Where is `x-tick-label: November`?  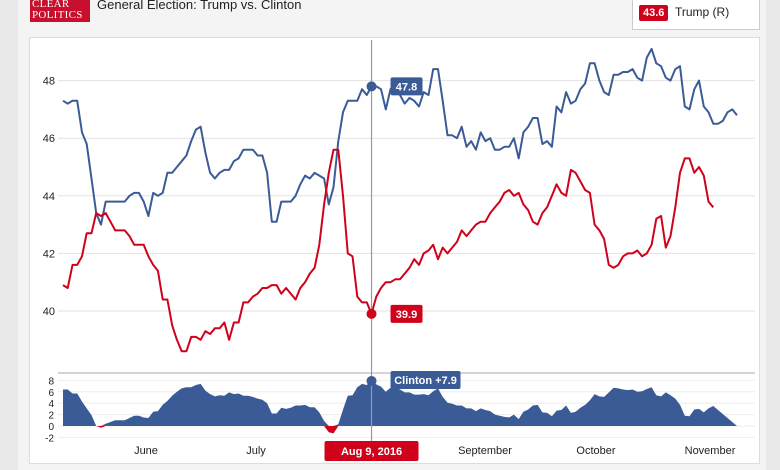 x-tick-label: November is located at coordinates (710, 451).